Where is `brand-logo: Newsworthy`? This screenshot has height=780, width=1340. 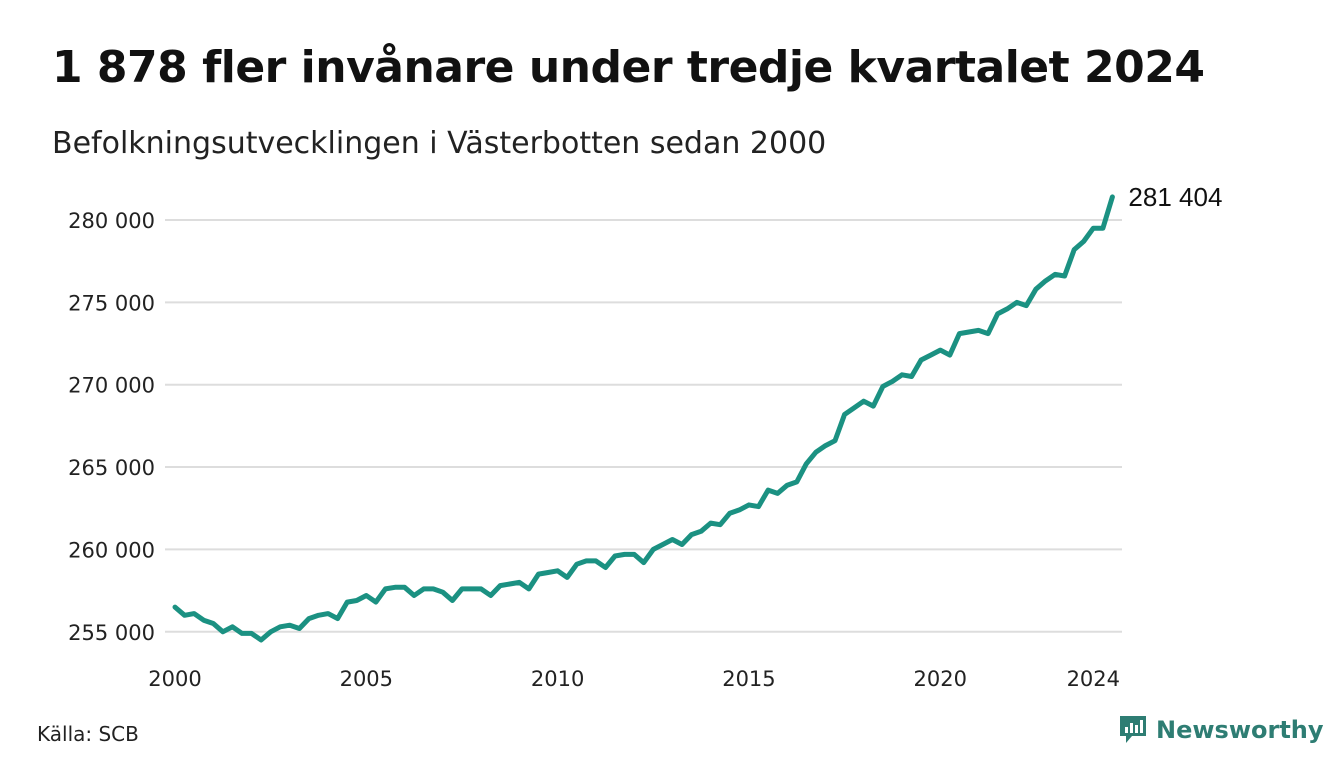
brand-logo: Newsworthy is located at coordinates (1221, 730).